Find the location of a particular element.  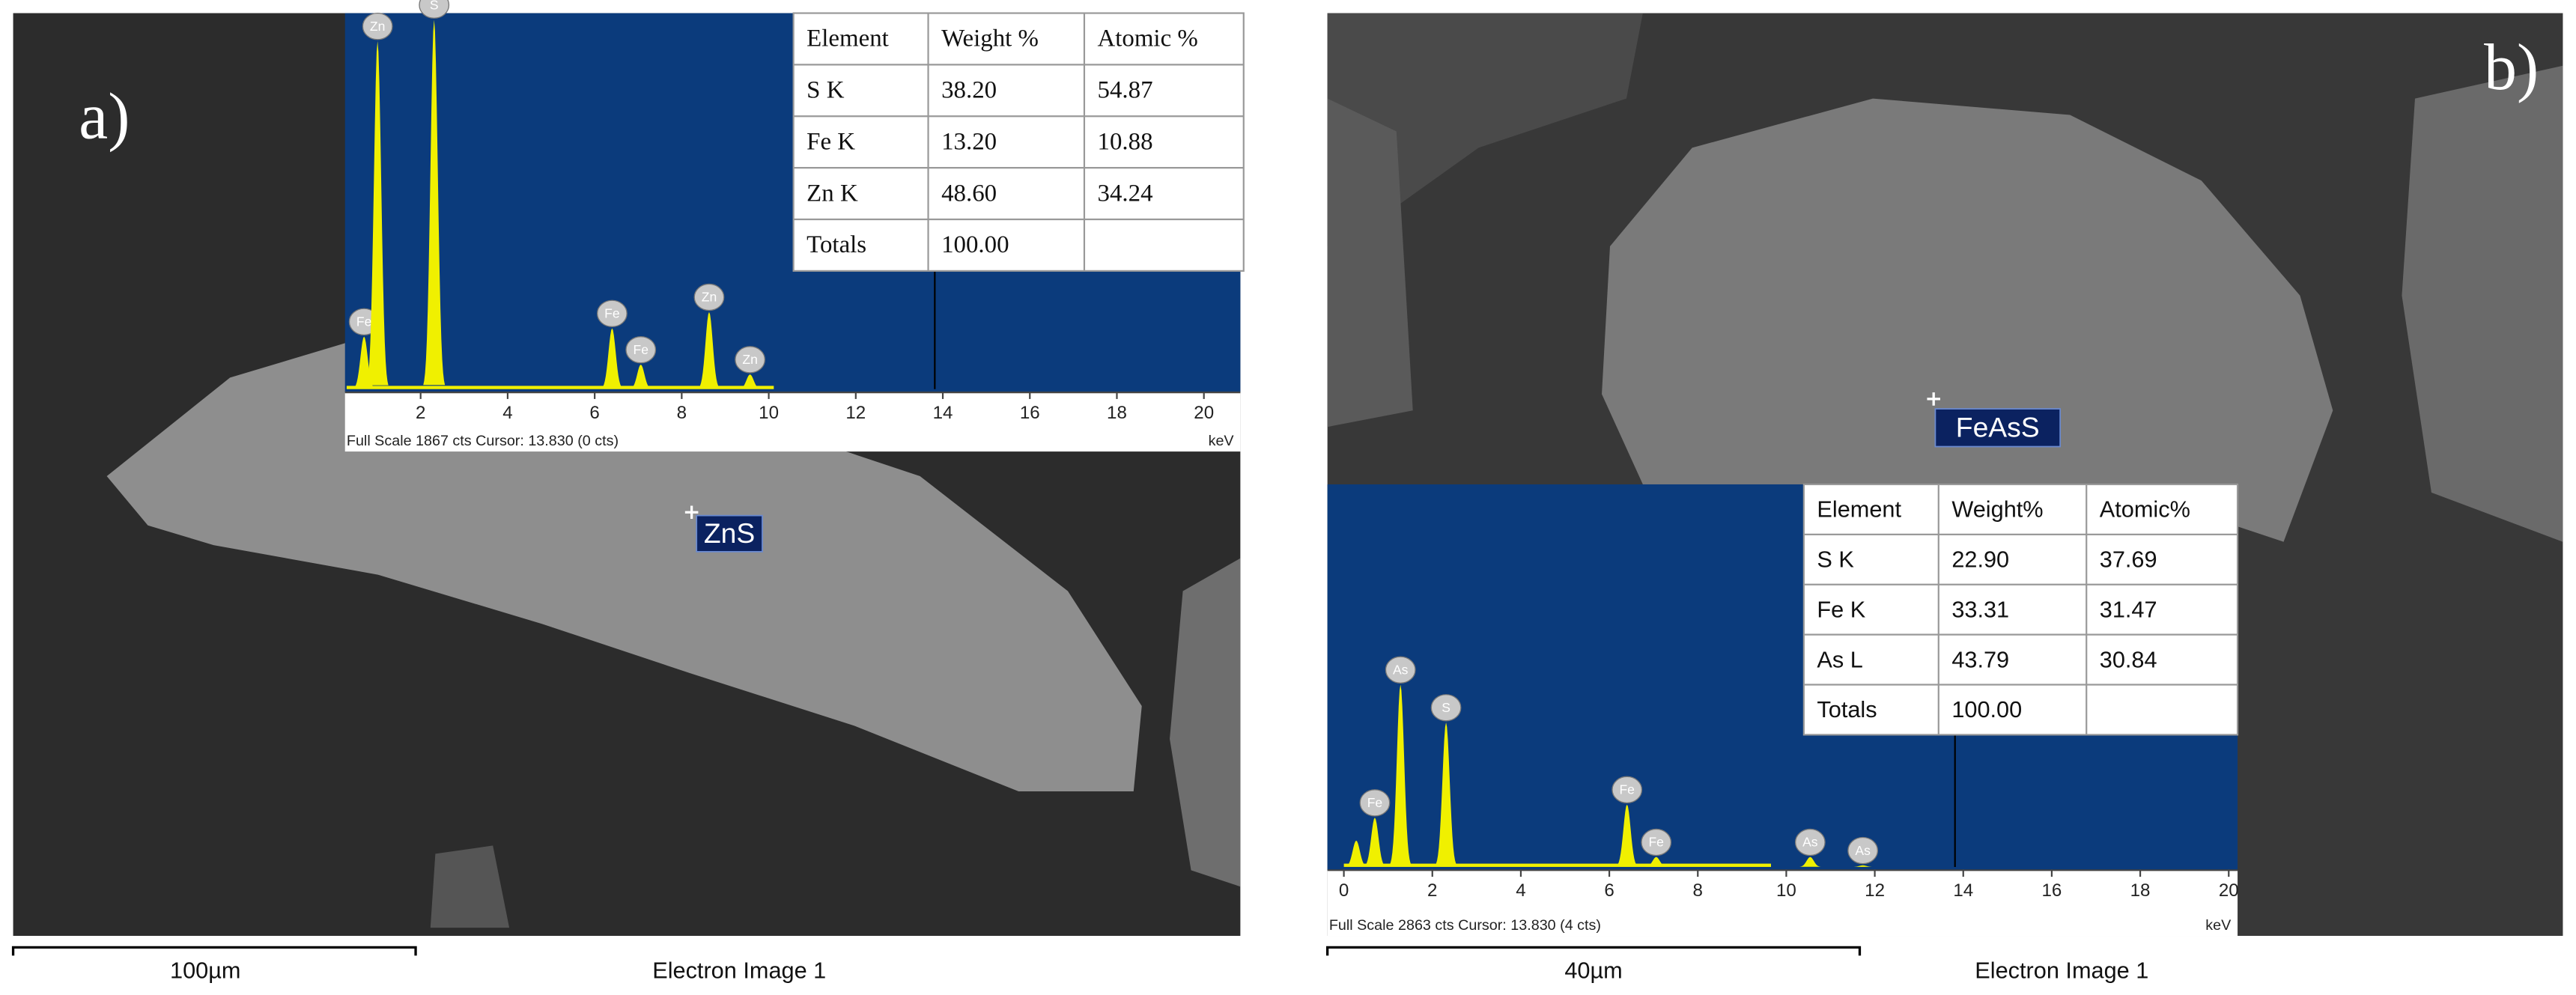

table-cell: S K is located at coordinates (1835, 560).